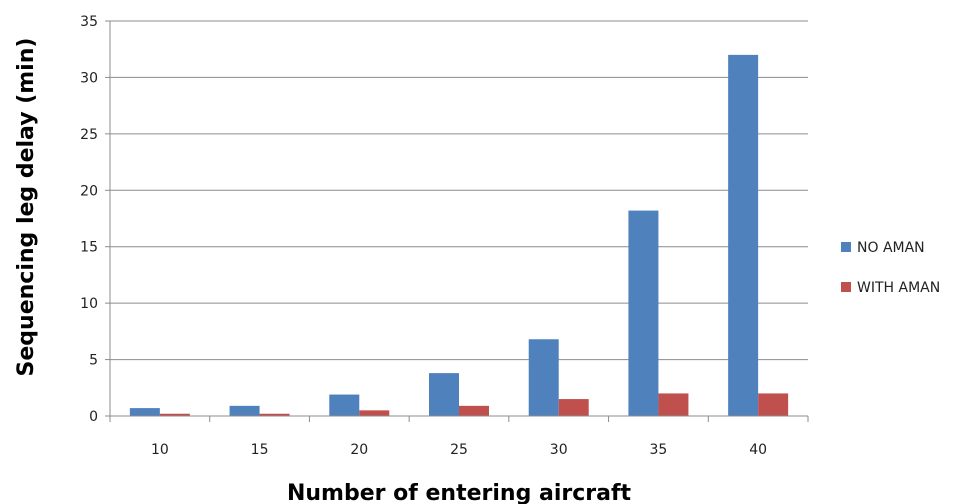 This screenshot has width=979, height=504. What do you see at coordinates (898, 288) in the screenshot?
I see `legend-label: WITH AMAN` at bounding box center [898, 288].